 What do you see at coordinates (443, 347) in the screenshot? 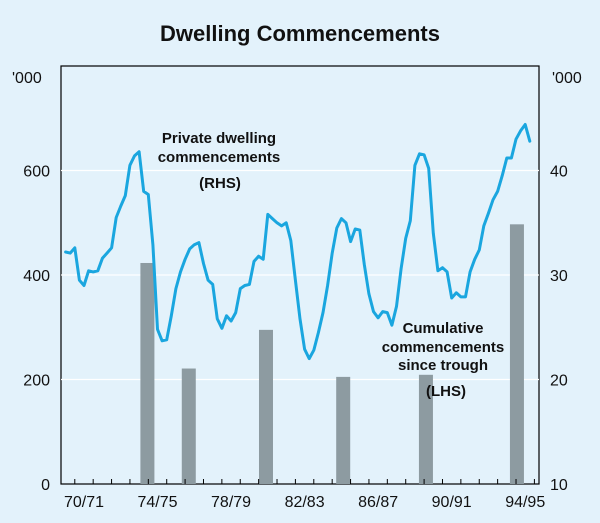
I see `bar-label-2: commencements` at bounding box center [443, 347].